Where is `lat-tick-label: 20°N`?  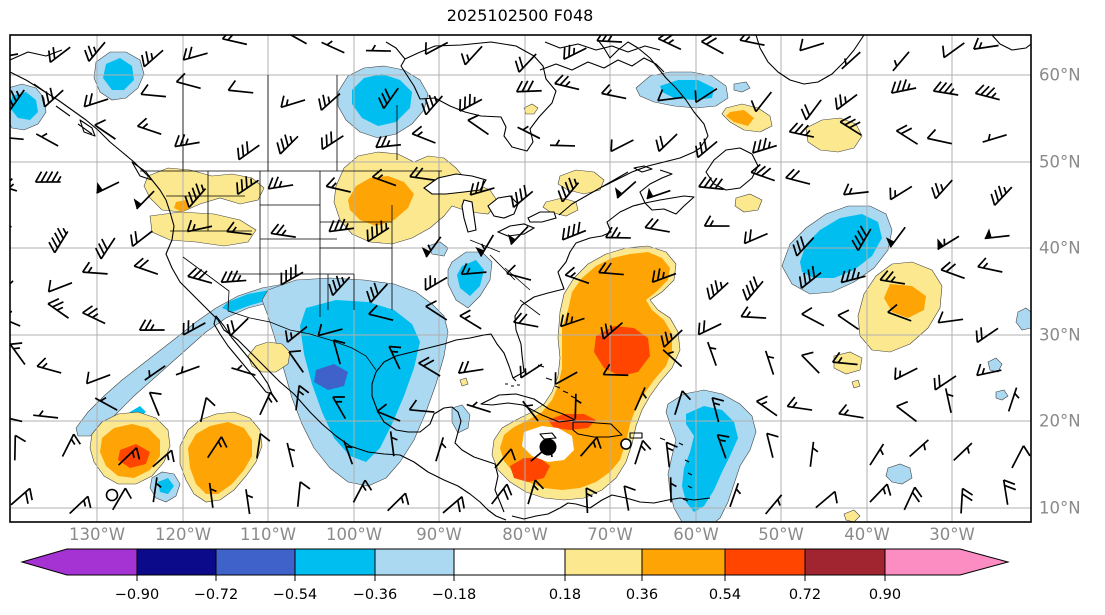
lat-tick-label: 20°N is located at coordinates (1060, 421).